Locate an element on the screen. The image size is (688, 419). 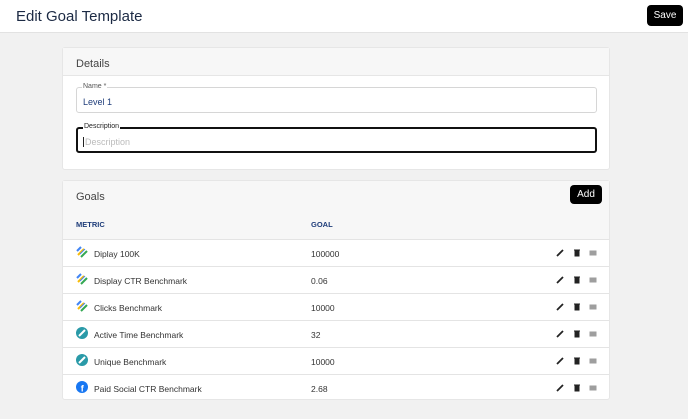
add-goal-button: Add is located at coordinates (586, 194).